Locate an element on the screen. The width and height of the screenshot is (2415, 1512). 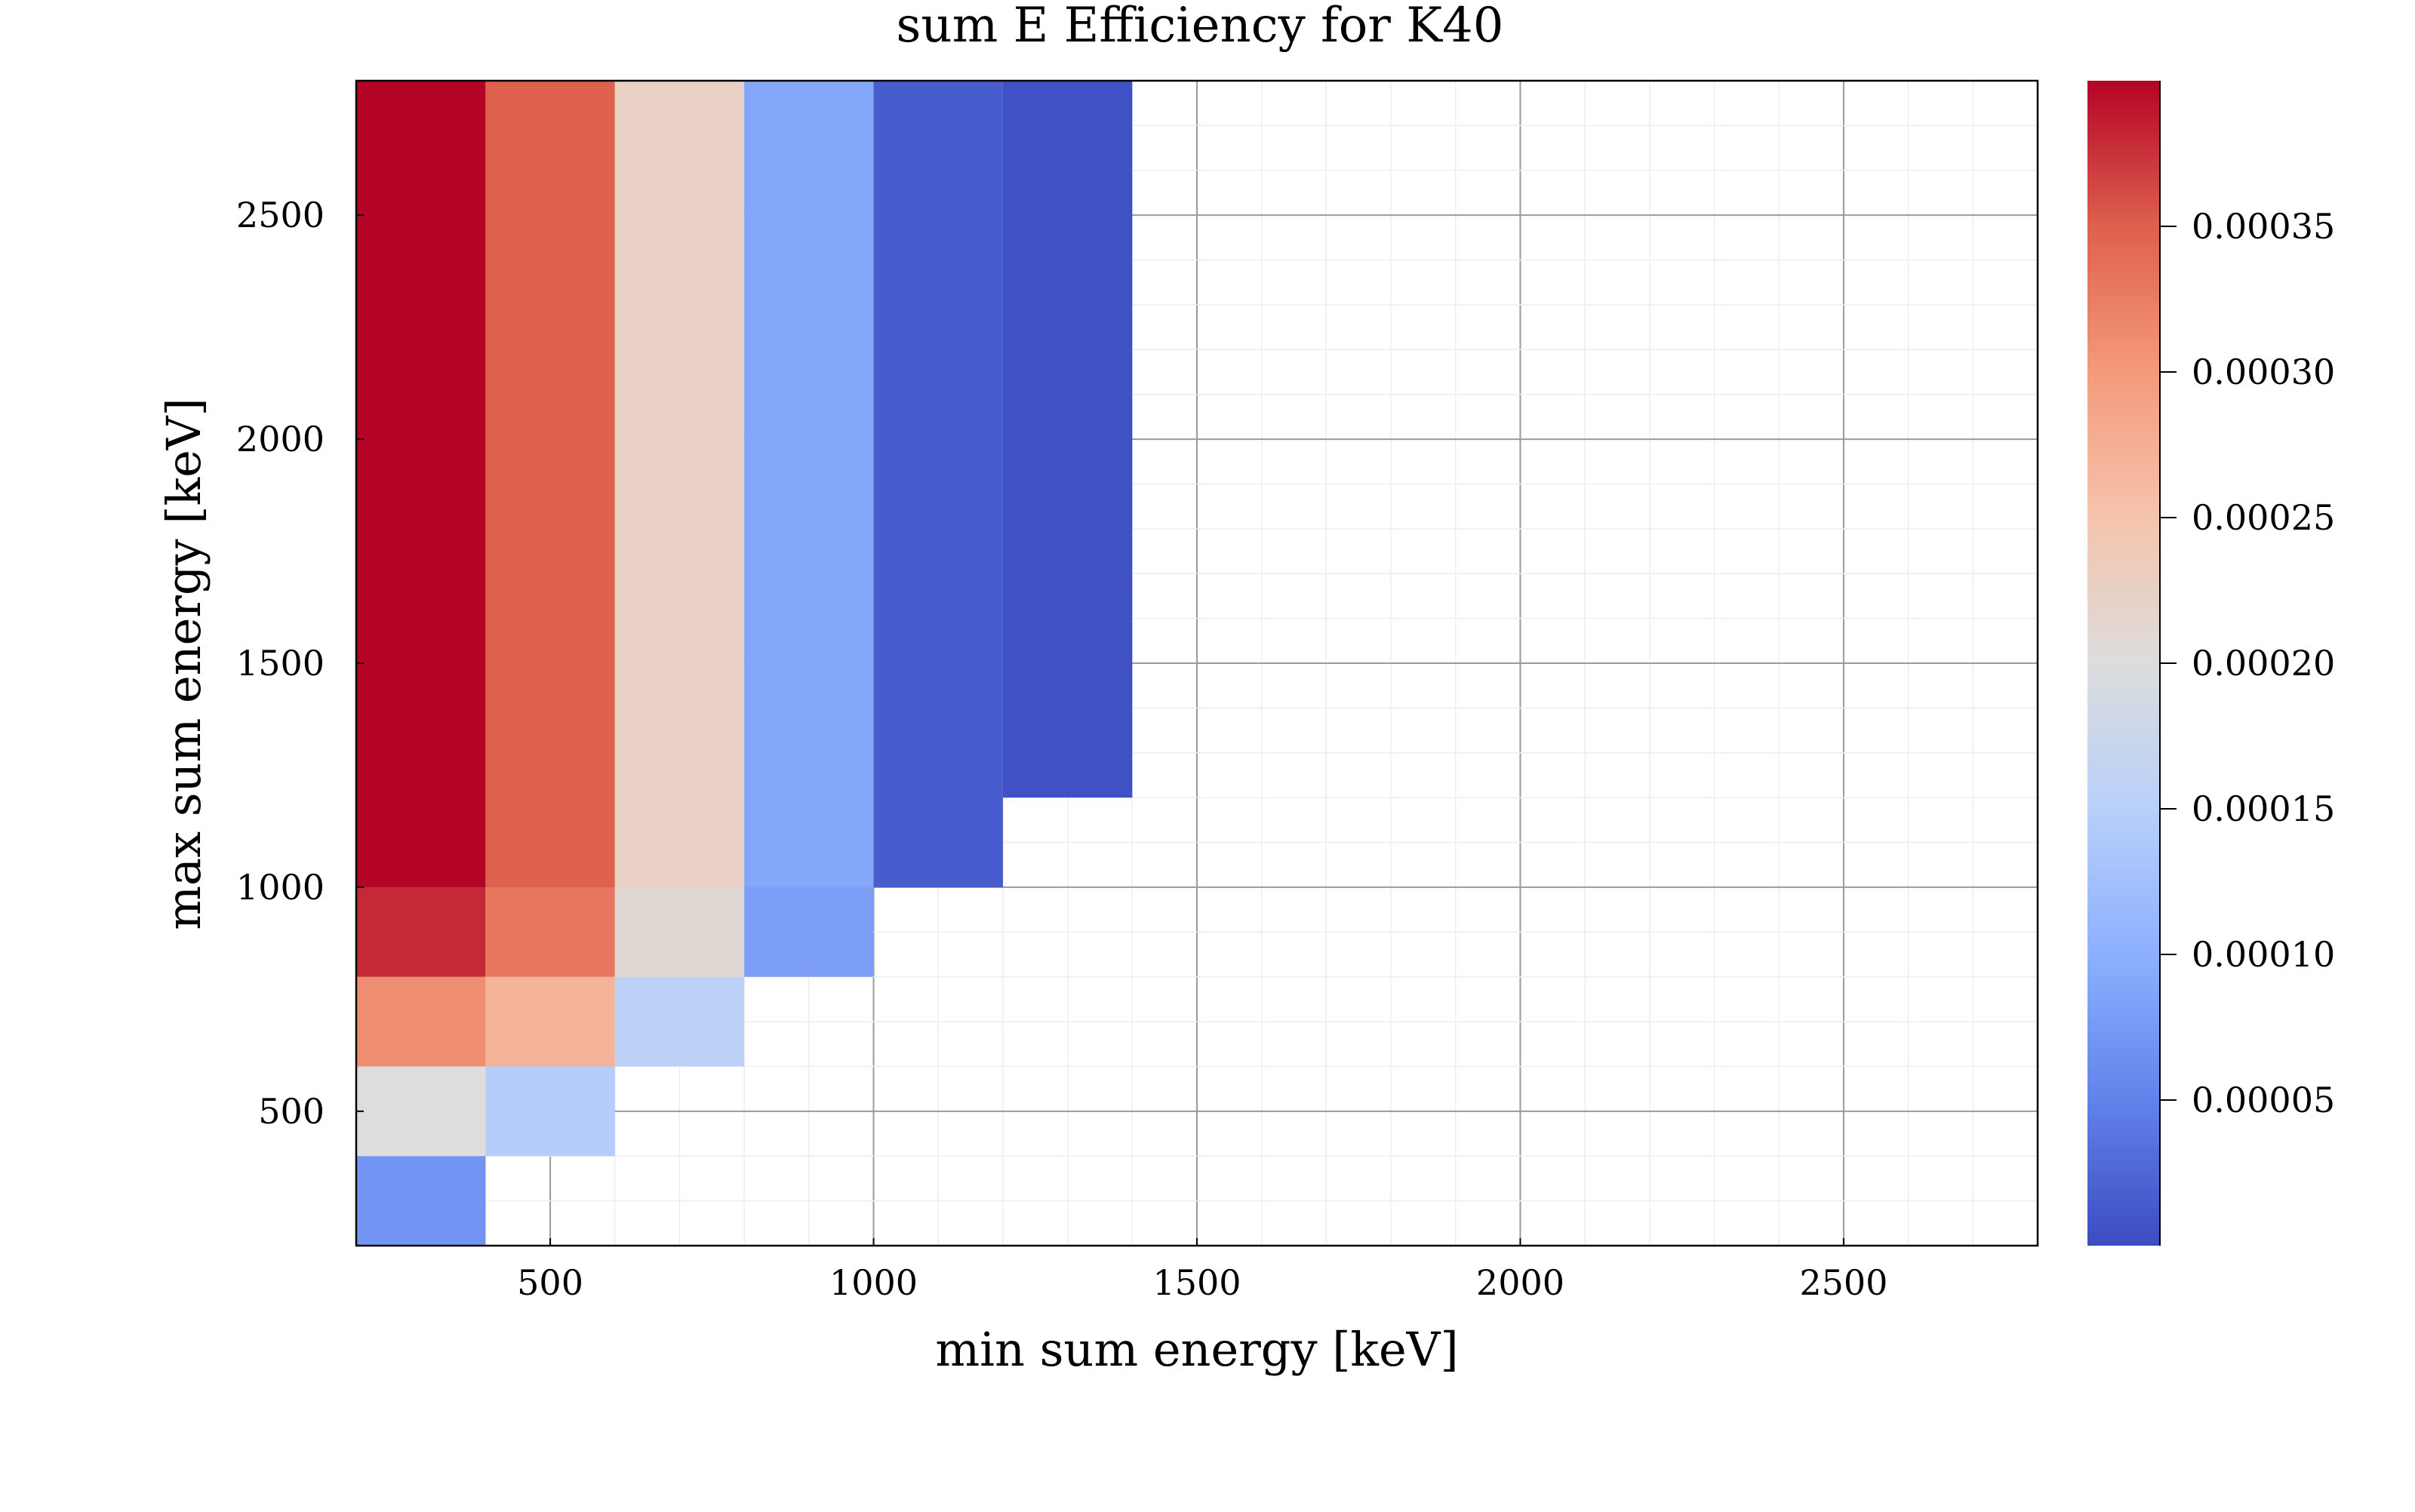
x-axis-ticks: 500 1000 1500 2000 2500 is located at coordinates (1202, 1270).